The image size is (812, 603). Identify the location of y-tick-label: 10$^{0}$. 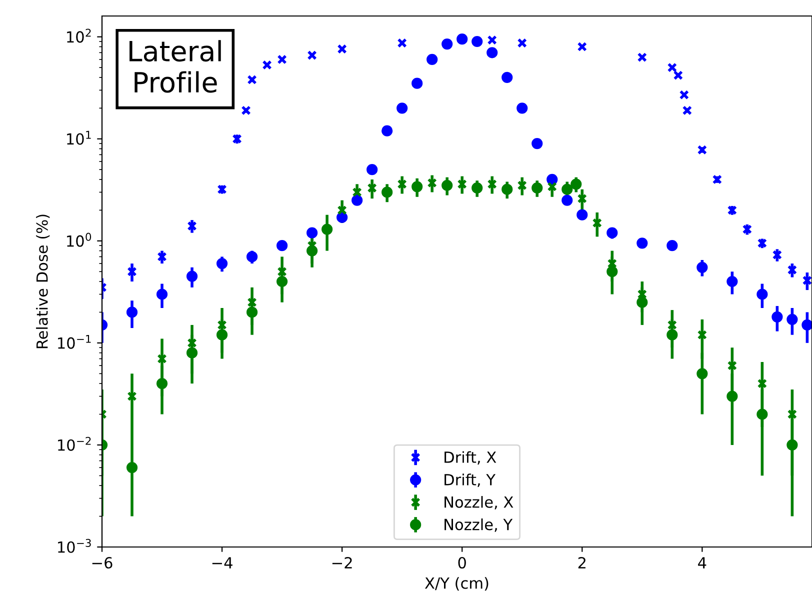
(79, 239).